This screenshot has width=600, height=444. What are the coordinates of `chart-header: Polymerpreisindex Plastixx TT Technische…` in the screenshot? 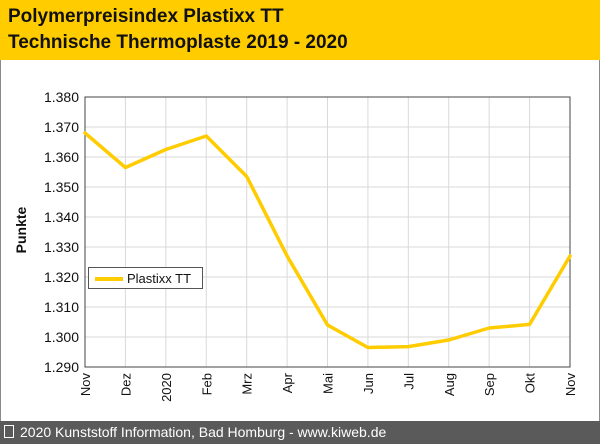 It's located at (300, 30).